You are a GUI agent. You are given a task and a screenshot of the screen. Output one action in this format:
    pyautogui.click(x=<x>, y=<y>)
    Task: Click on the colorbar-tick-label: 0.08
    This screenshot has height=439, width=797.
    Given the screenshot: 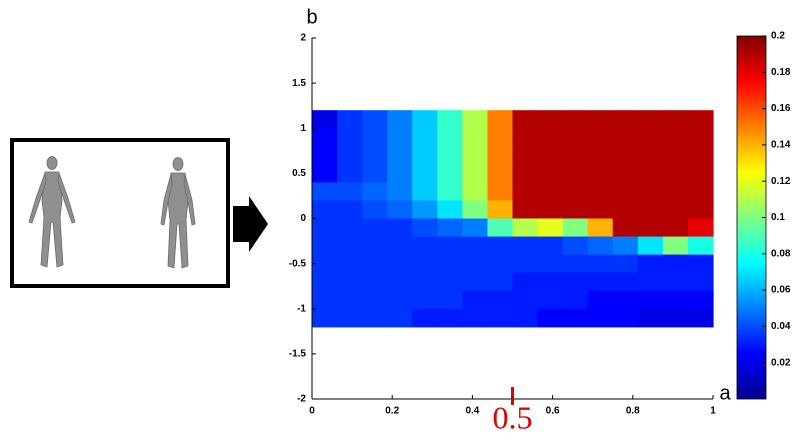 What is the action you would take?
    pyautogui.click(x=781, y=253)
    